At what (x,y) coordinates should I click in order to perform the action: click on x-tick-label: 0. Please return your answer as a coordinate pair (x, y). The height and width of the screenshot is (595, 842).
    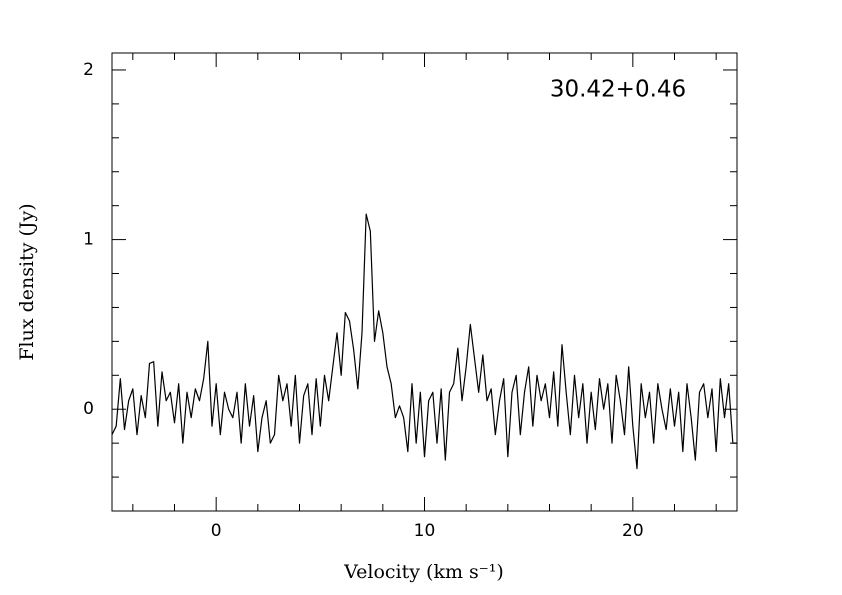
    Looking at the image, I should click on (216, 531).